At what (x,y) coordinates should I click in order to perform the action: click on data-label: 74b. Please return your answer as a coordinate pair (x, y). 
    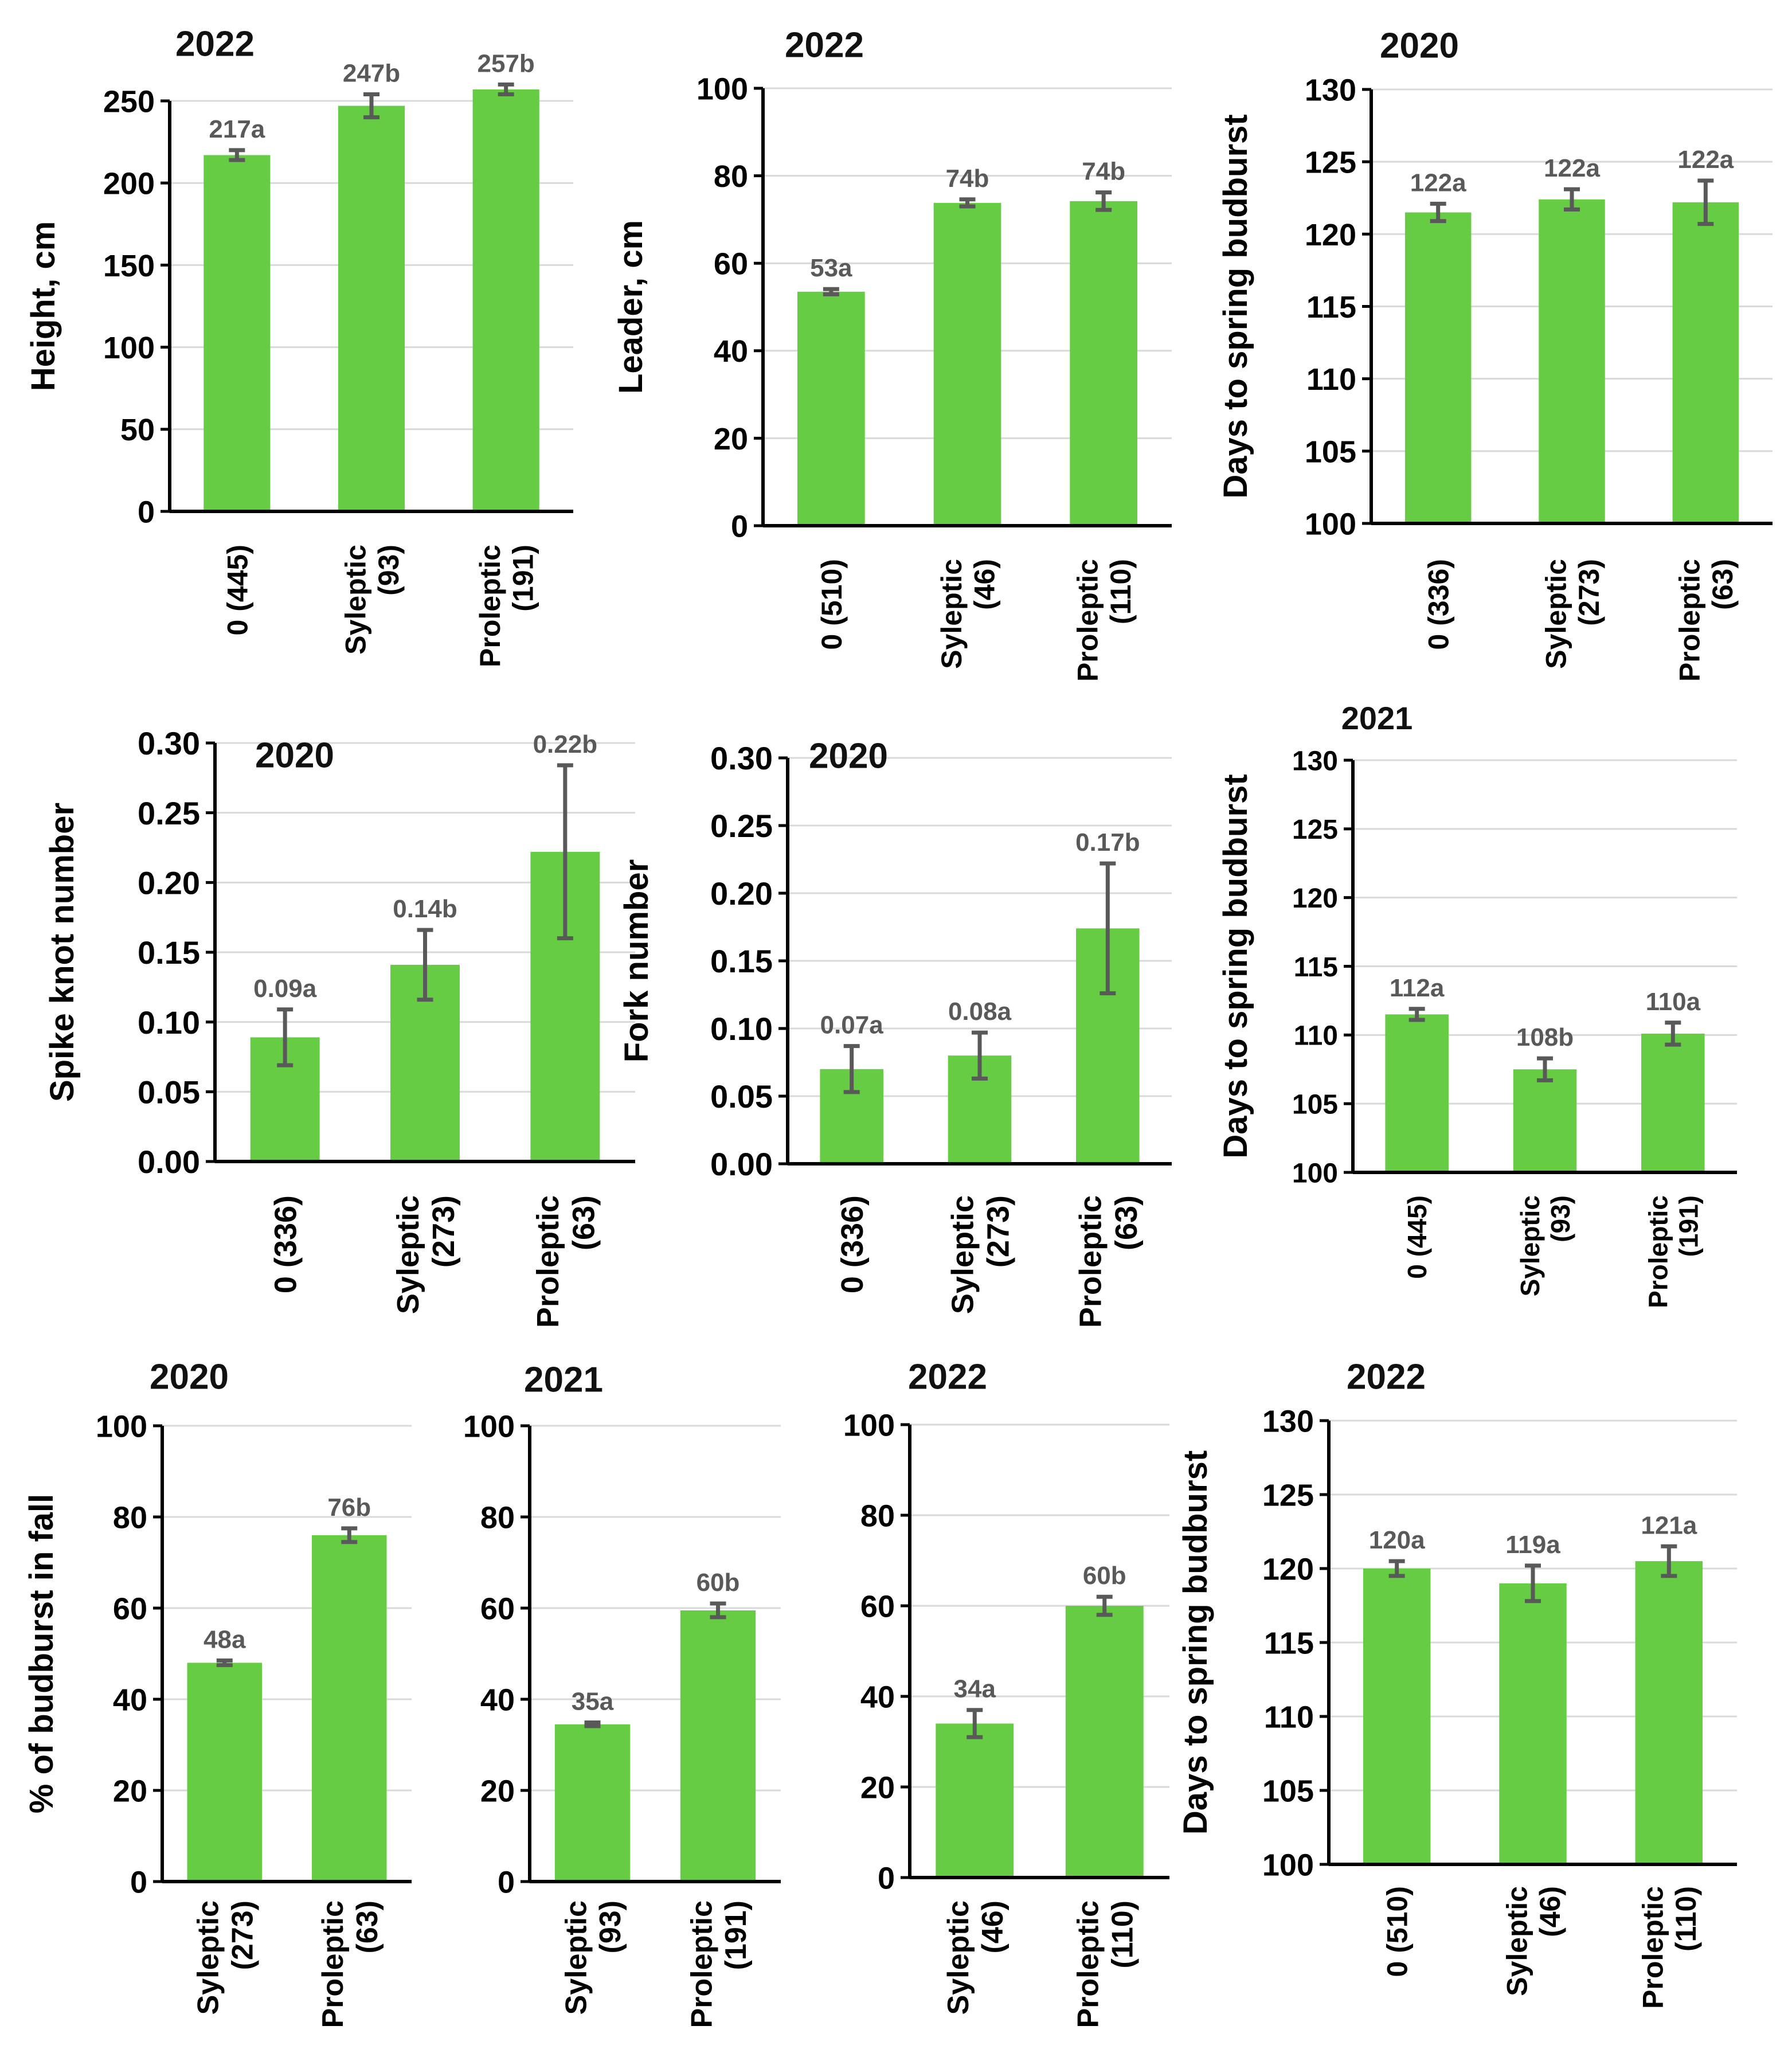
    Looking at the image, I should click on (967, 179).